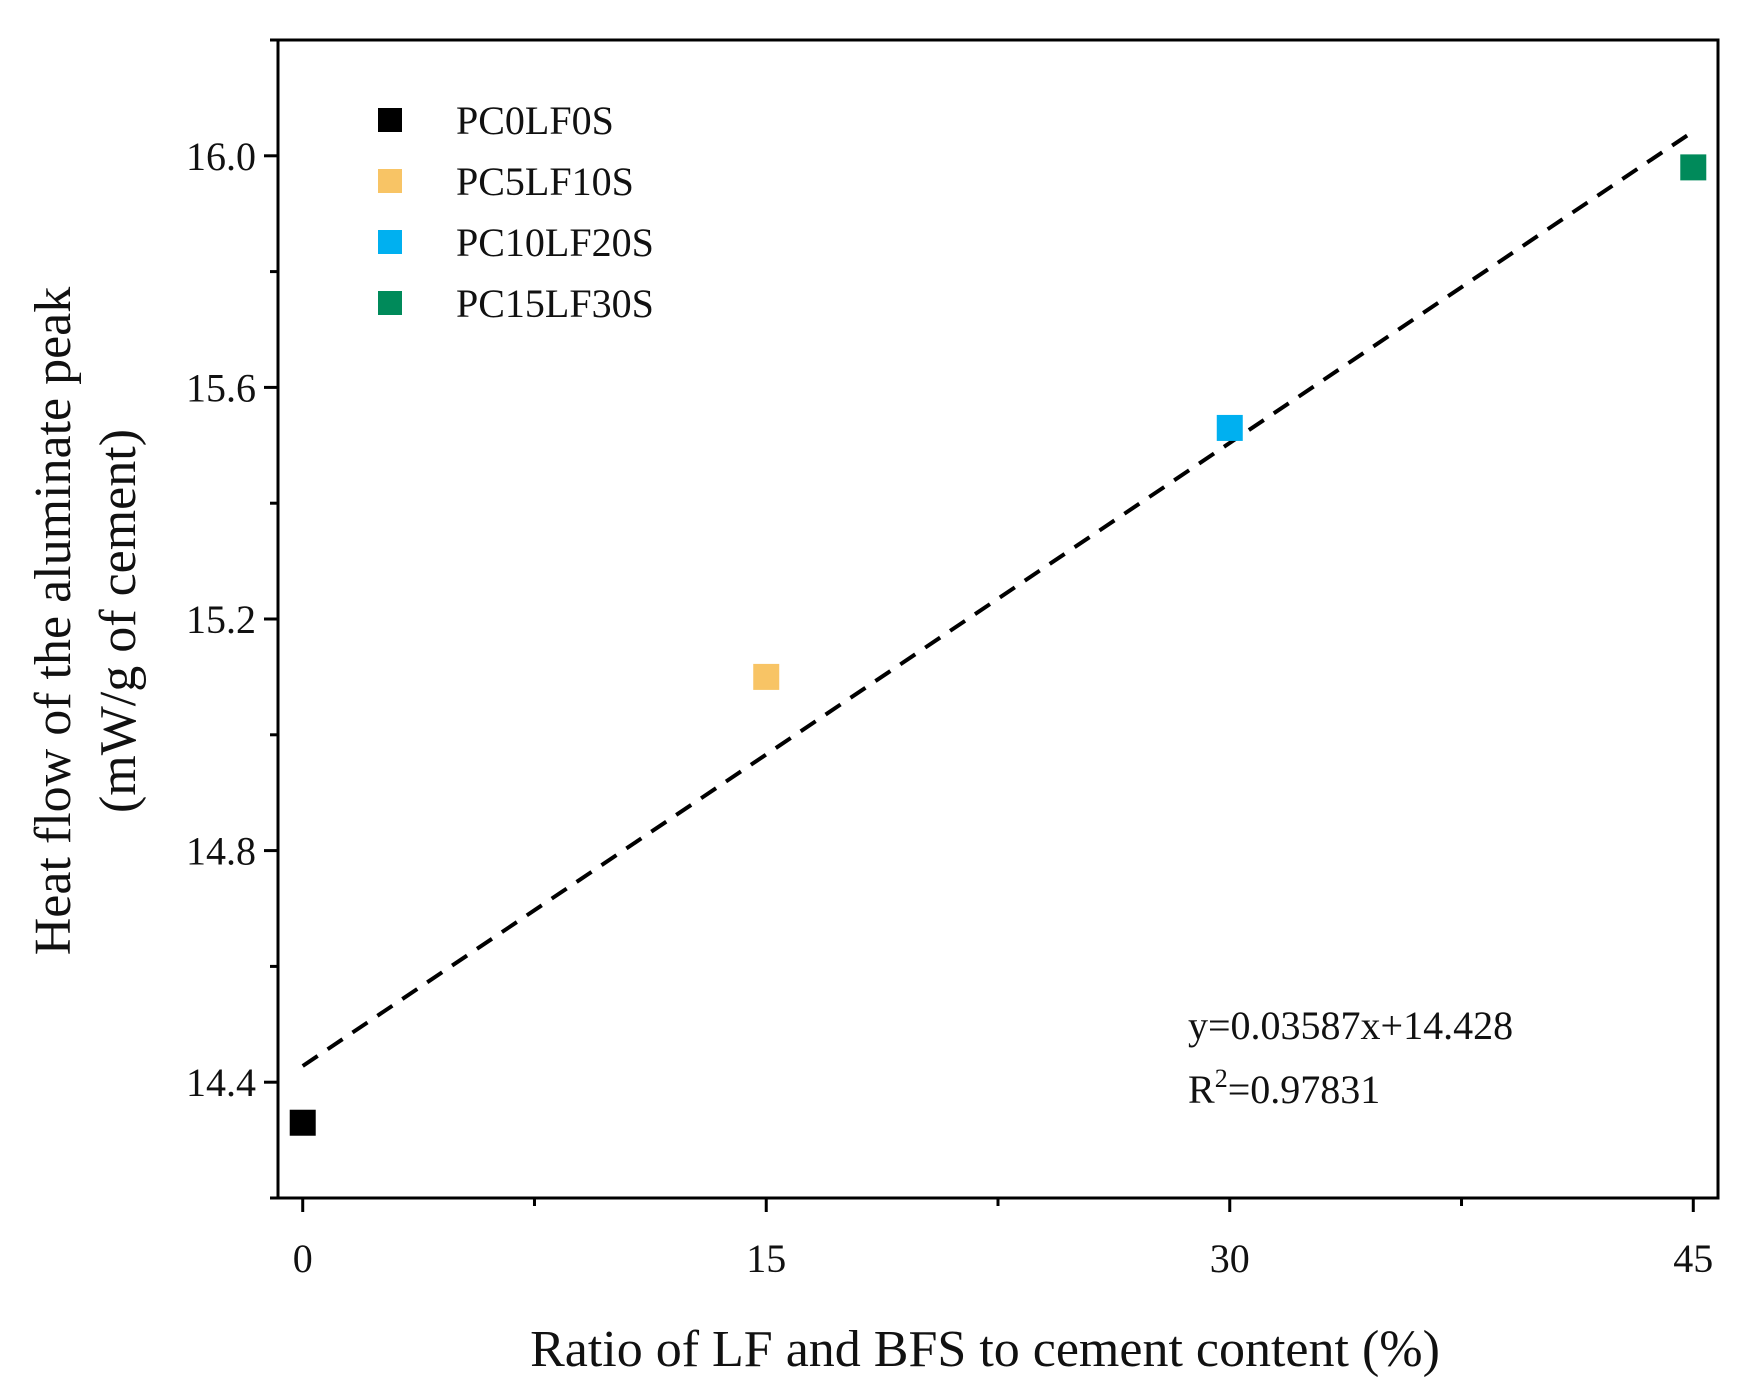  I want to click on legend-label-2: PC5LF10S, so click(545, 181).